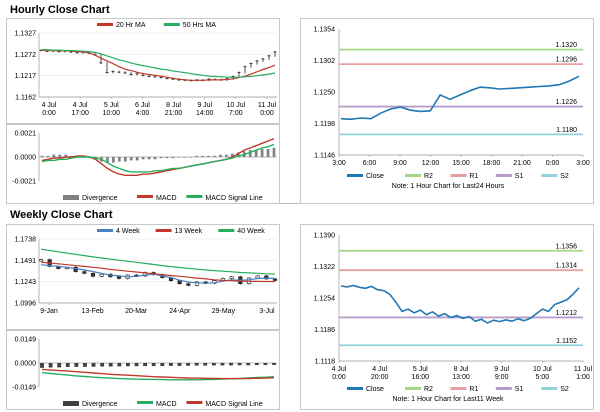  What do you see at coordinates (61, 215) in the screenshot?
I see `weekly-section-title: Weekly Close Chart` at bounding box center [61, 215].